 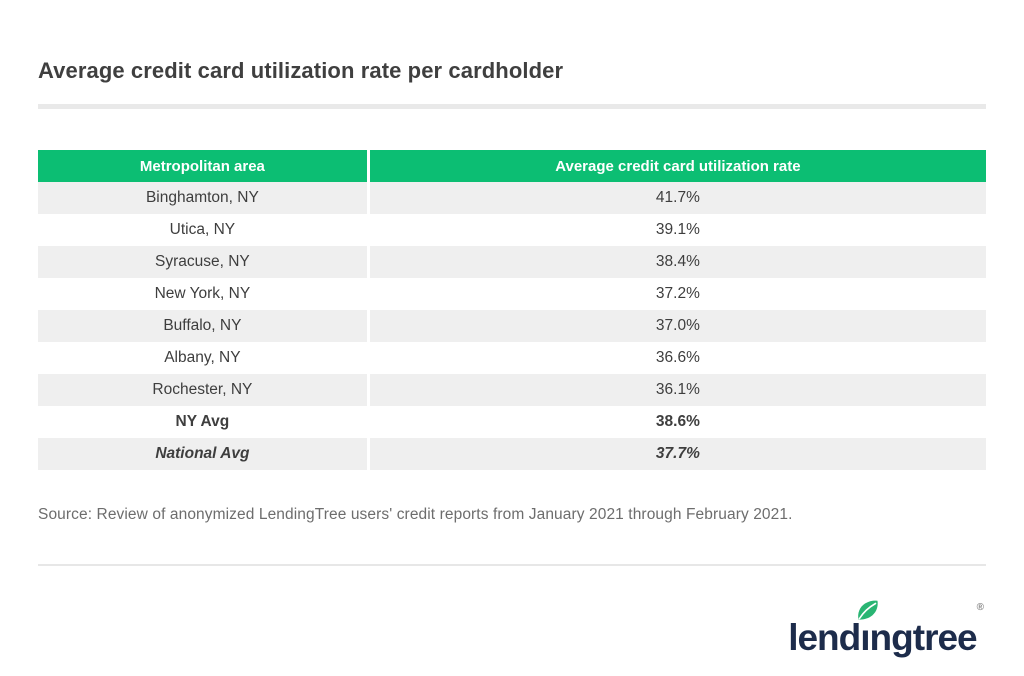 I want to click on footer-logo-area: lendı ngtree ®, so click(x=512, y=626).